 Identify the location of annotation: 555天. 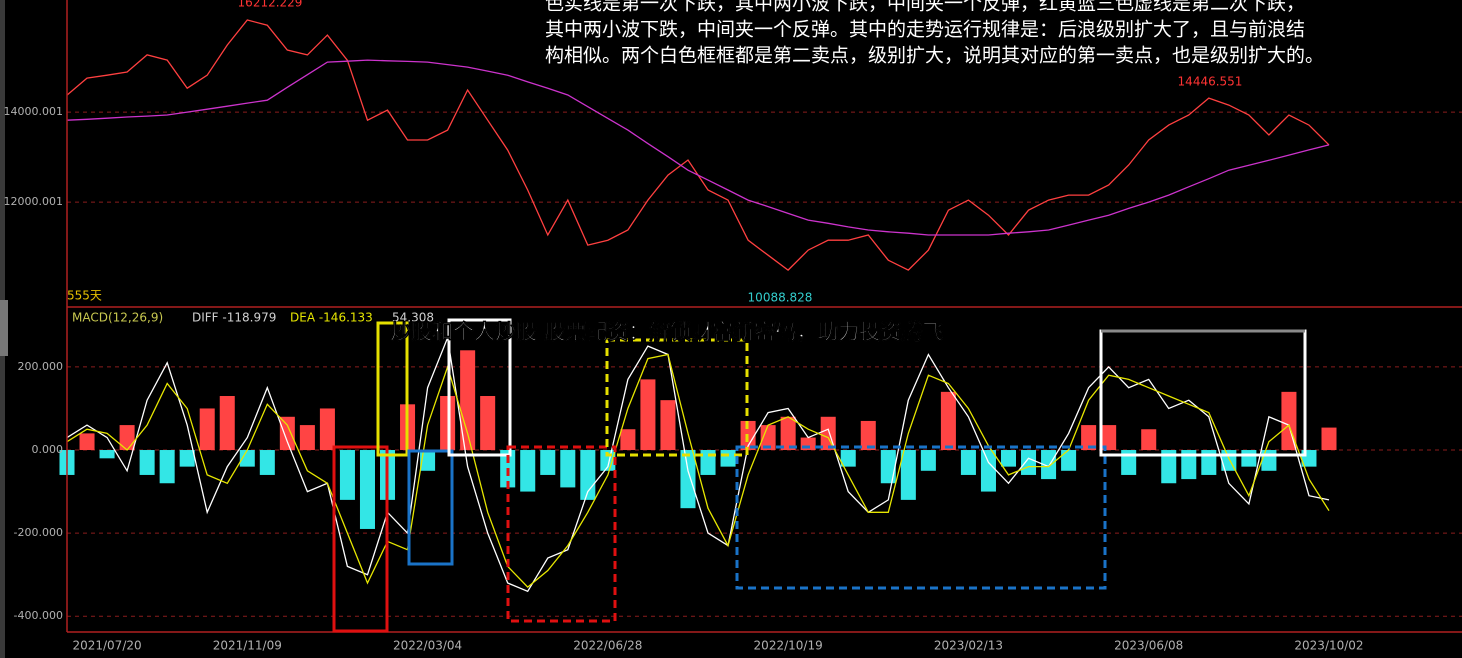
(84, 296).